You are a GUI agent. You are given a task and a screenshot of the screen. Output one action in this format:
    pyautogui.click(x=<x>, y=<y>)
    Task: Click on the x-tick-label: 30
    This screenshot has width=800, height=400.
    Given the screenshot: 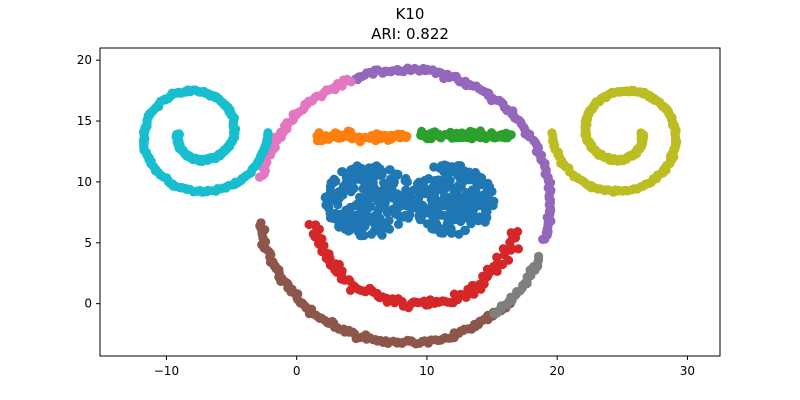 What is the action you would take?
    pyautogui.click(x=687, y=371)
    